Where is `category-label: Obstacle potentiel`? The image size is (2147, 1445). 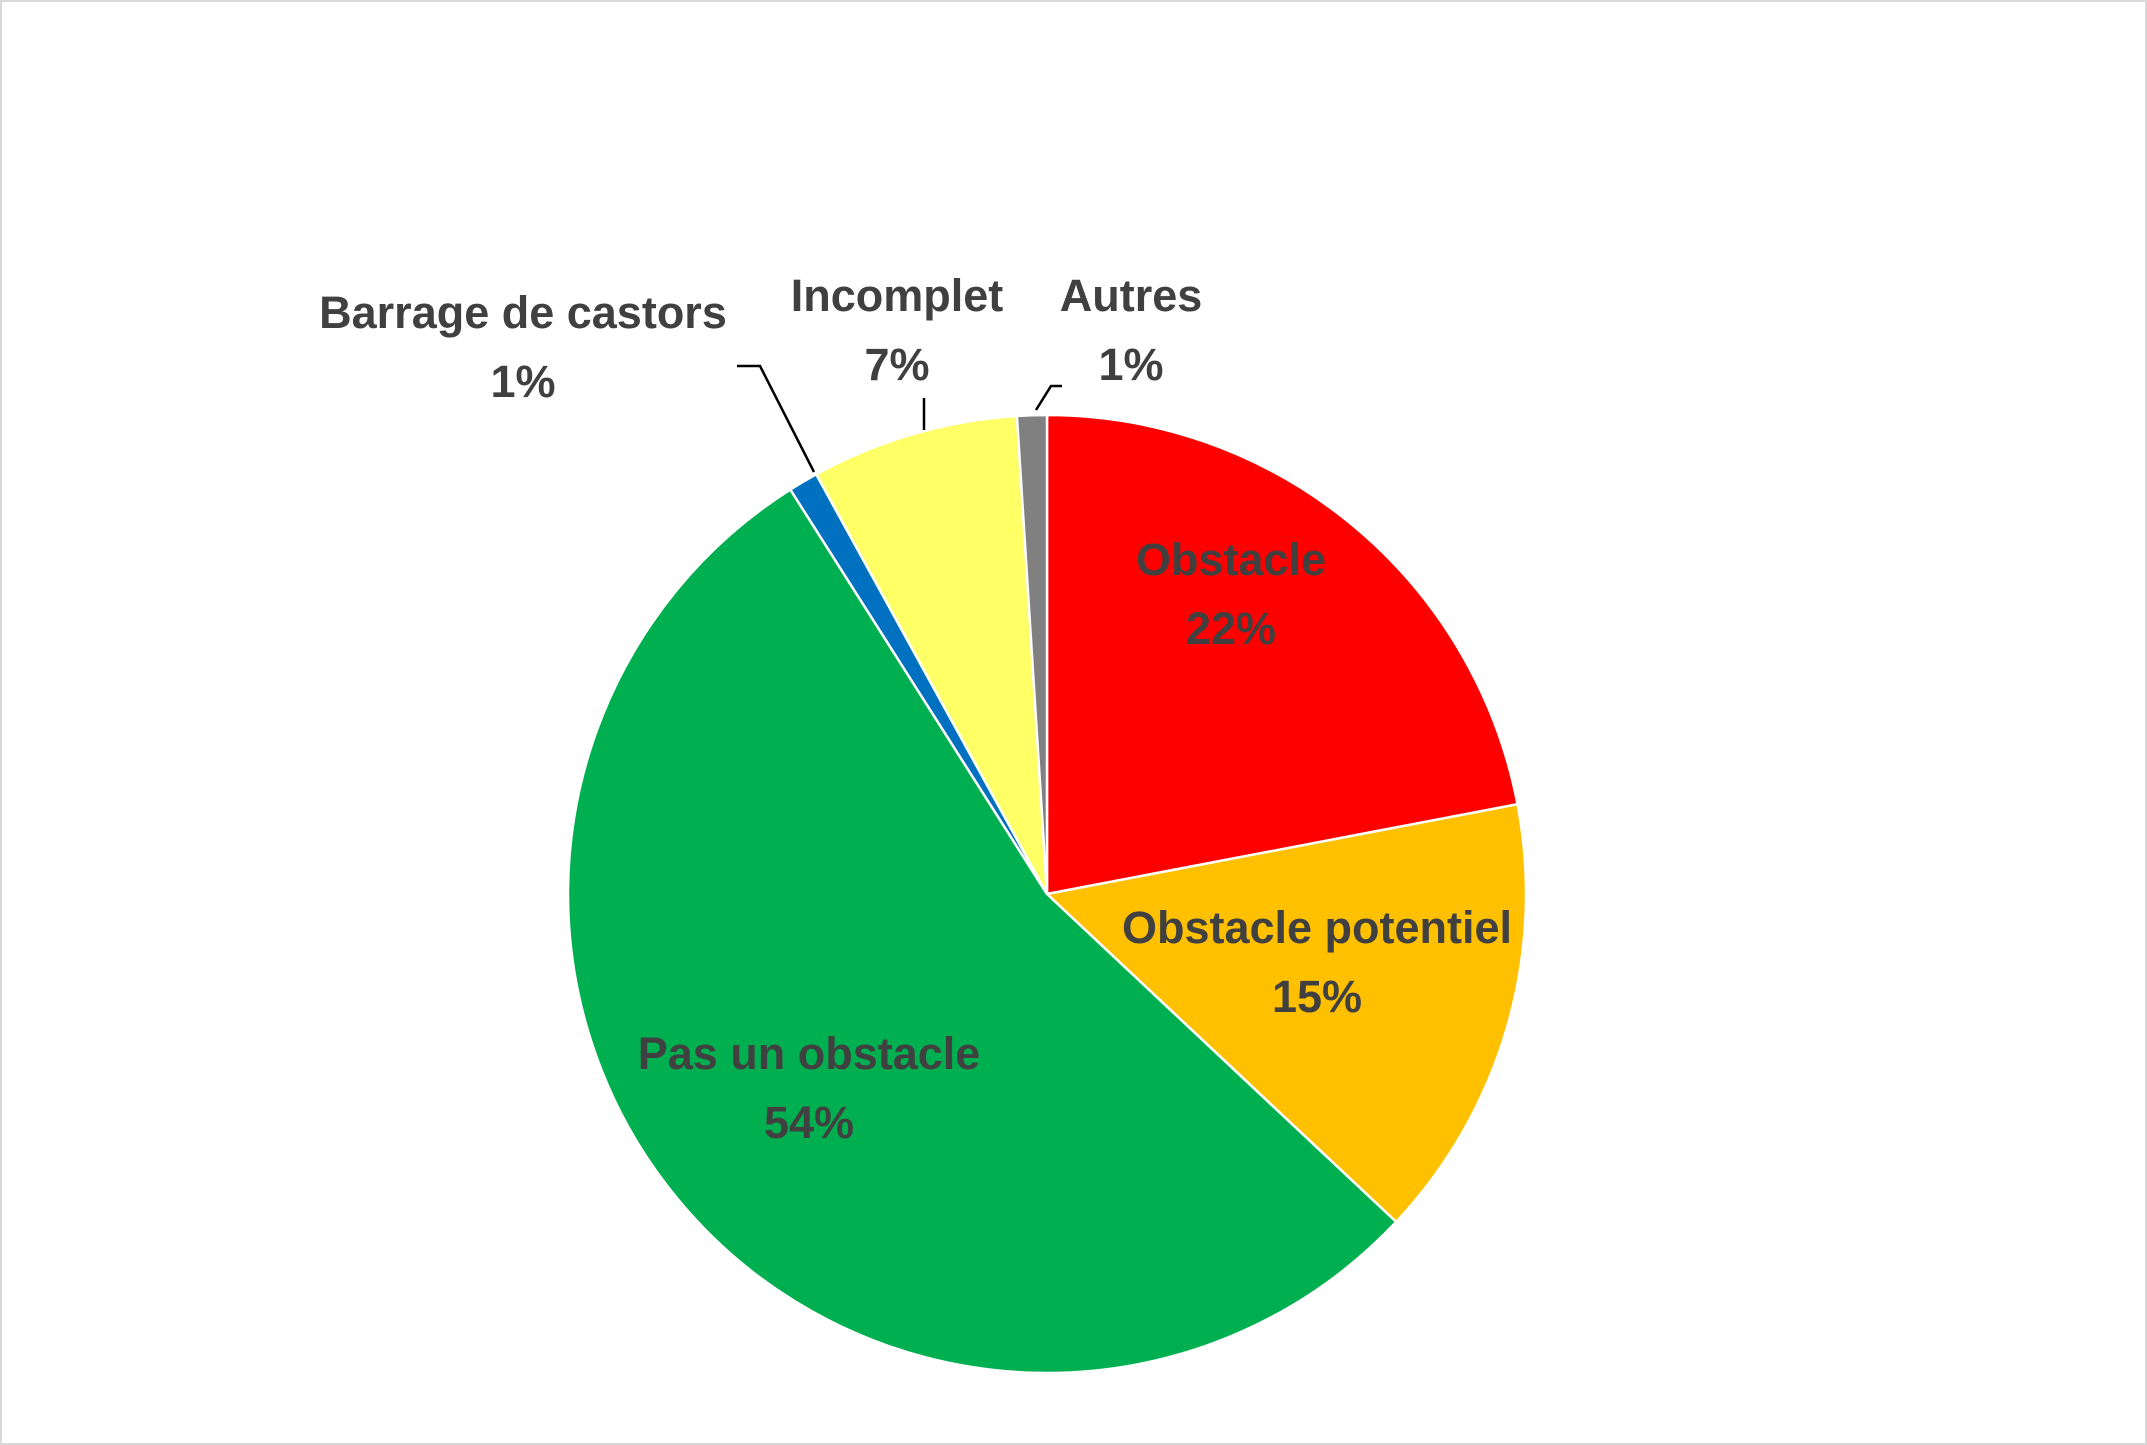
category-label: Obstacle potentiel is located at coordinates (1317, 927).